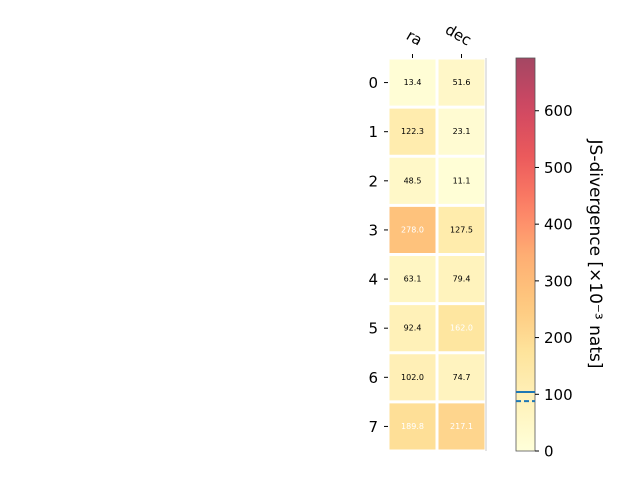 The height and width of the screenshot is (480, 640). I want to click on cell-value-label: 162.0, so click(461, 328).